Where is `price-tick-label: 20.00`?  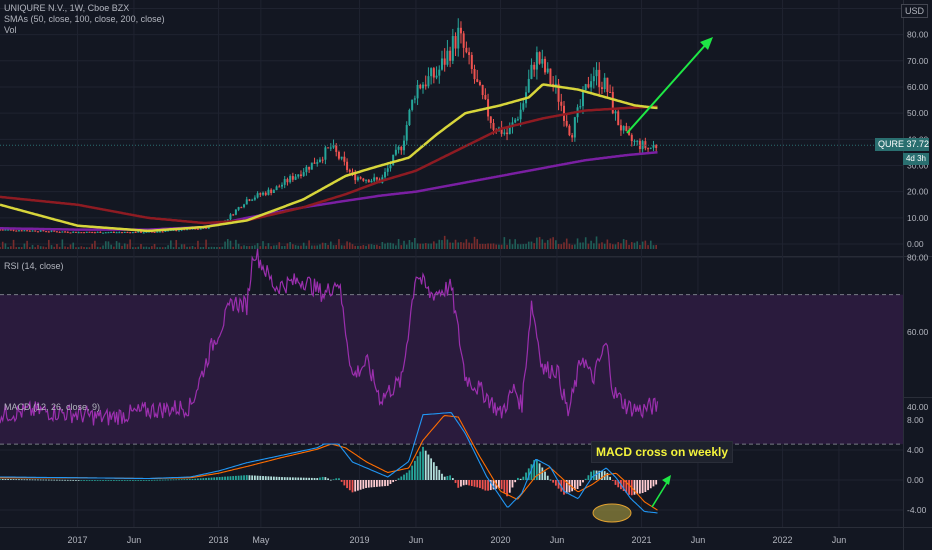 price-tick-label: 20.00 is located at coordinates (918, 192).